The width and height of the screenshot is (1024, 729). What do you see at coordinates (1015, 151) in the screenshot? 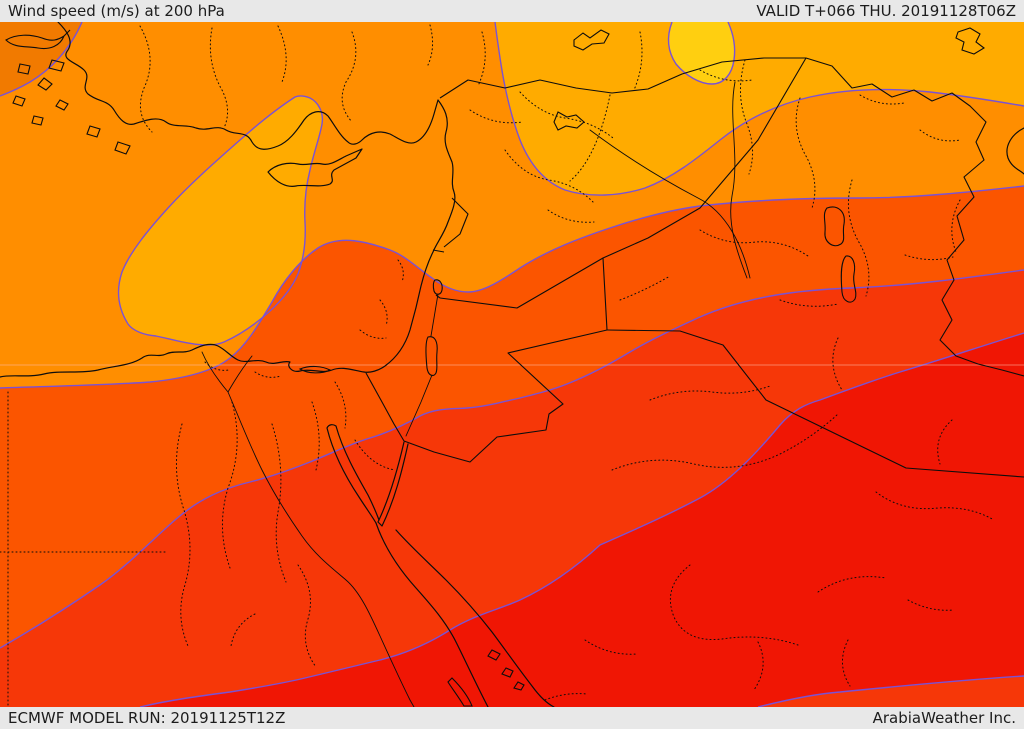
I see `caspian-coastline` at bounding box center [1015, 151].